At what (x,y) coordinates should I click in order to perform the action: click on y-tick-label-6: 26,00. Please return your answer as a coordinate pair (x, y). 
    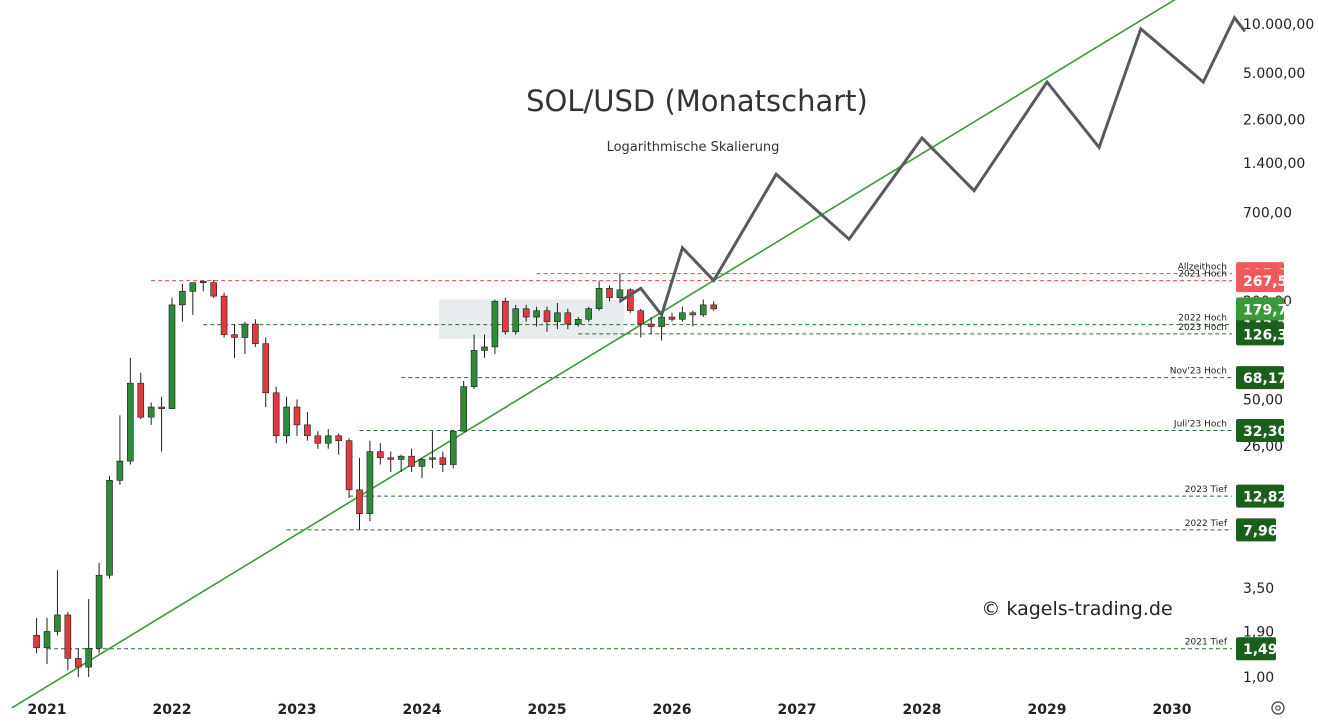
    Looking at the image, I should click on (1263, 447).